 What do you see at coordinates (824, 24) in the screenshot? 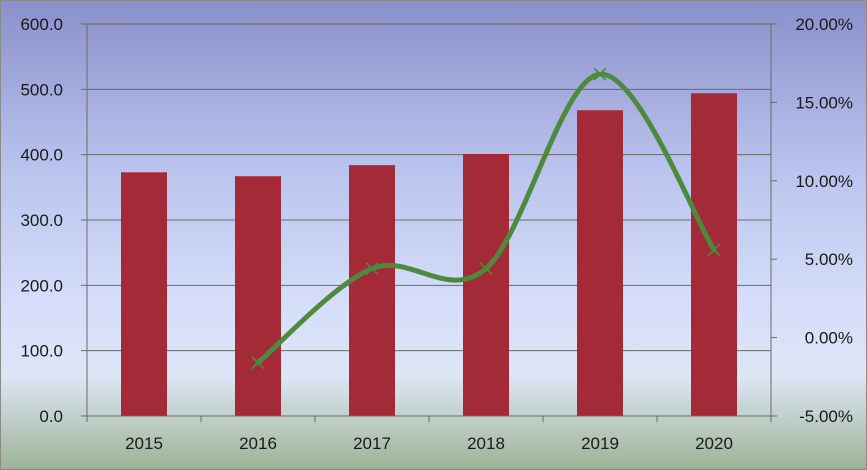
I see `right-tick-label: 20.00%` at bounding box center [824, 24].